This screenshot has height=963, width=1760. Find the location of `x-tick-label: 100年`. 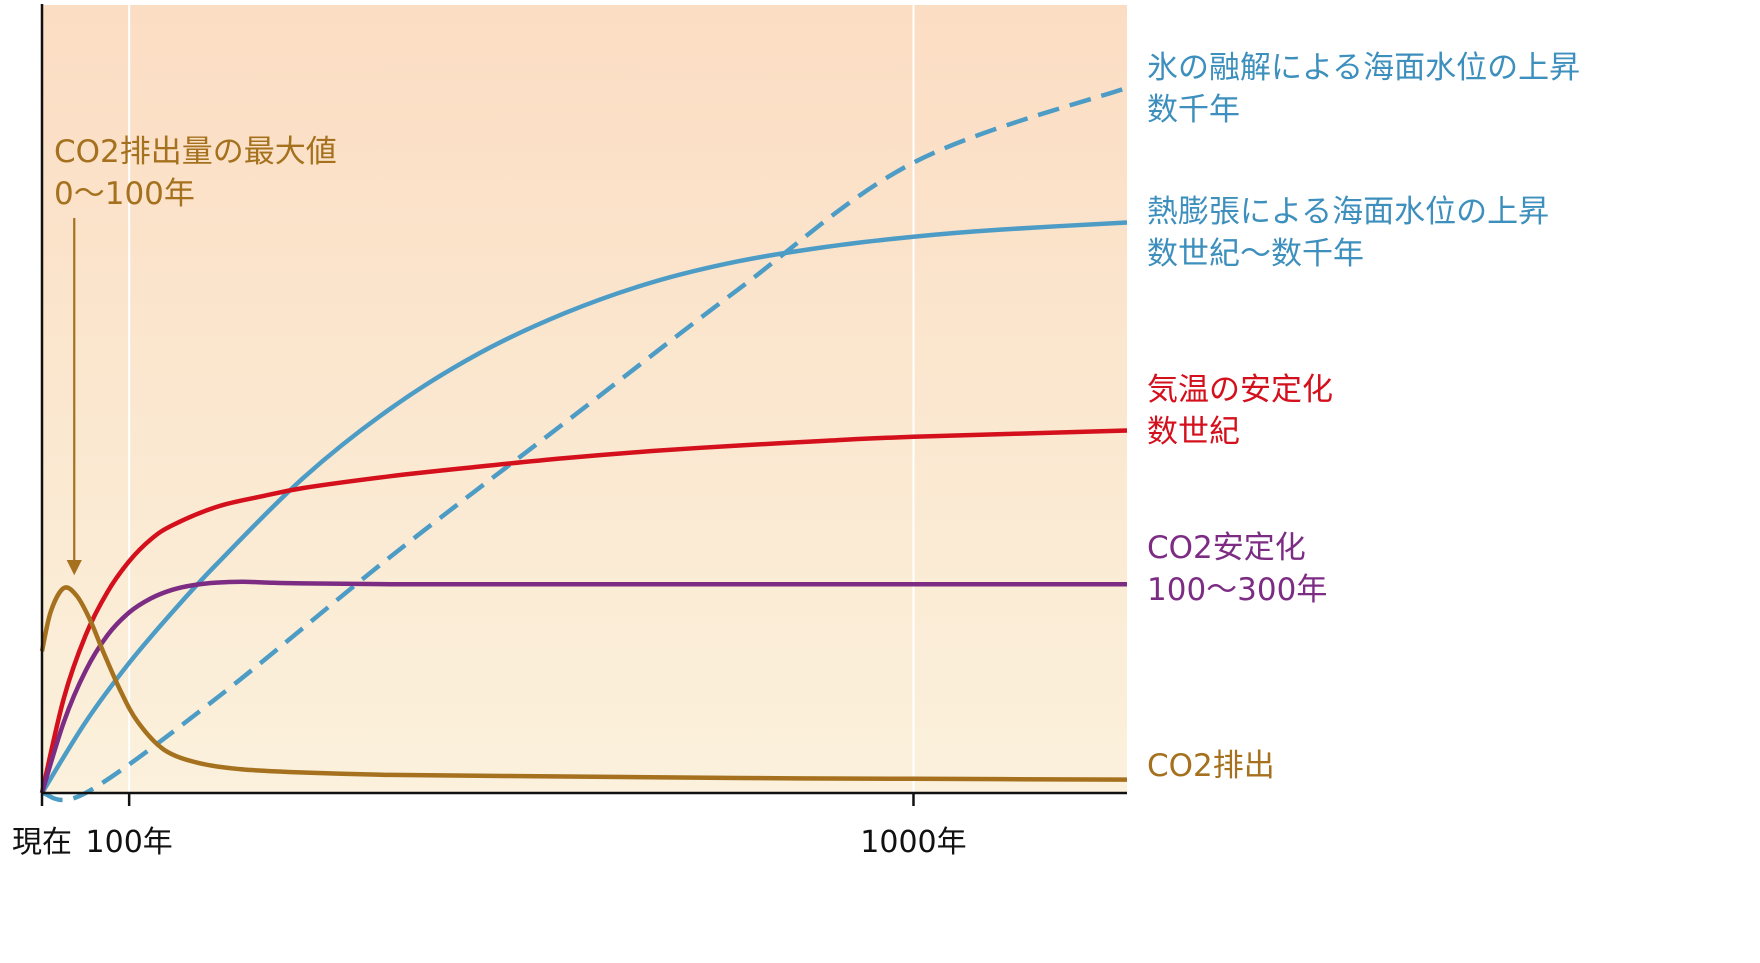

x-tick-label: 100年 is located at coordinates (129, 842).